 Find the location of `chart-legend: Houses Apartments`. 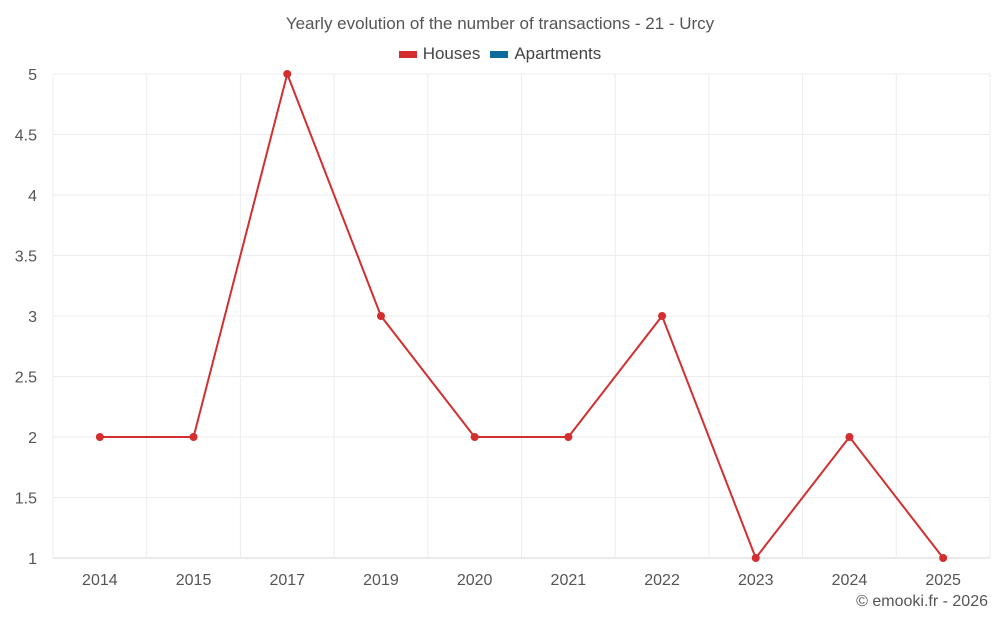

chart-legend: Houses Apartments is located at coordinates (500, 54).